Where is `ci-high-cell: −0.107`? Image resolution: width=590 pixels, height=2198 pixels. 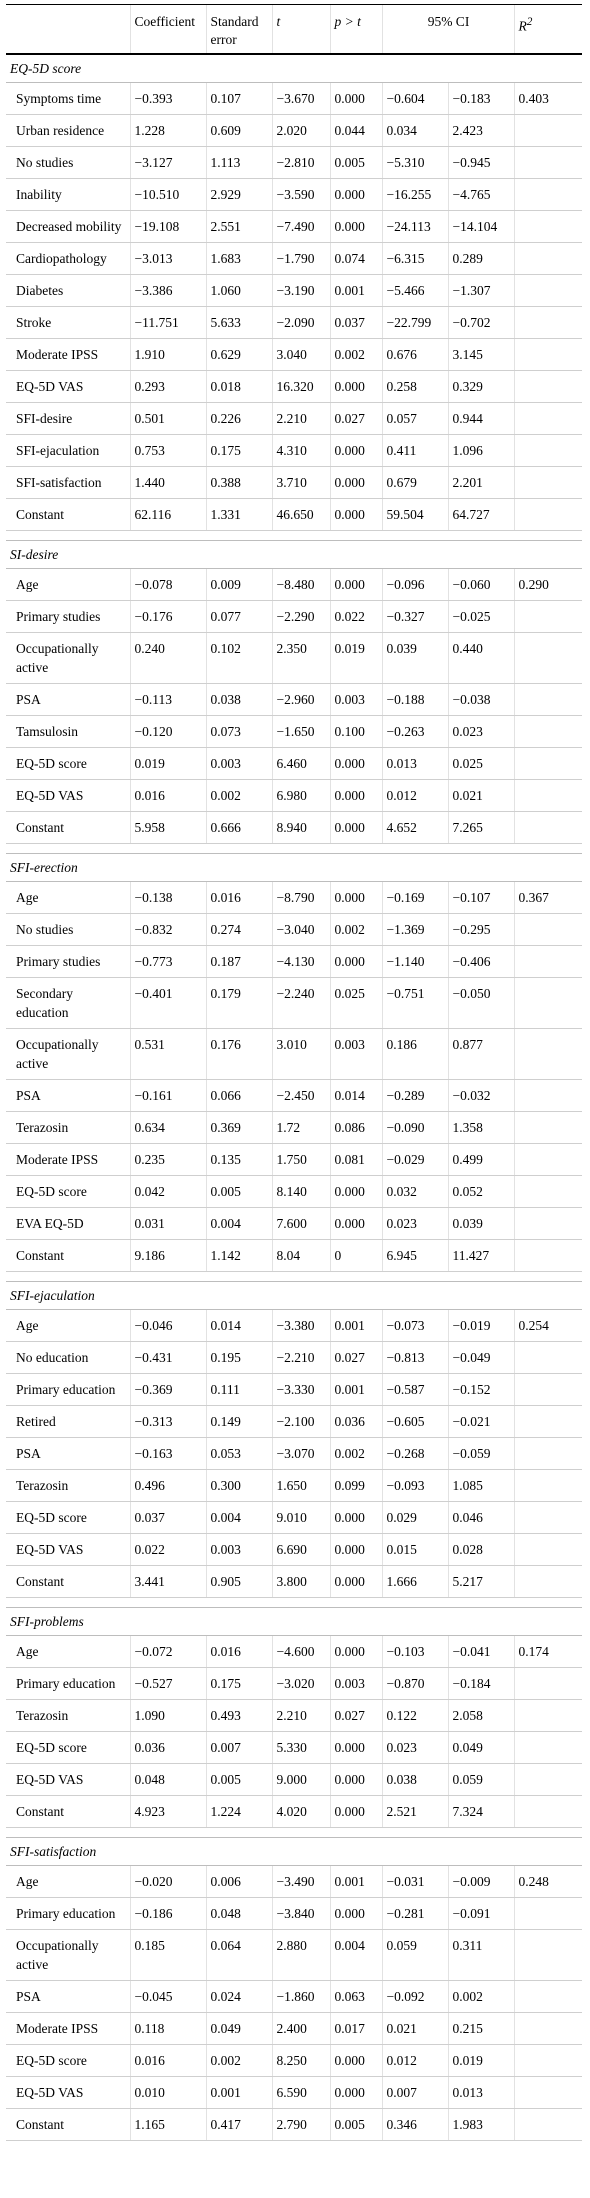
ci-high-cell: −0.107 is located at coordinates (480, 897).